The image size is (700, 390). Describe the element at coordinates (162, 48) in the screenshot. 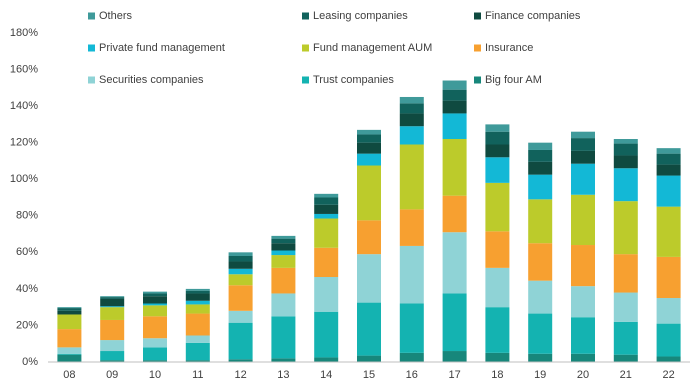

I see `legend-label: Private fund management` at that location.